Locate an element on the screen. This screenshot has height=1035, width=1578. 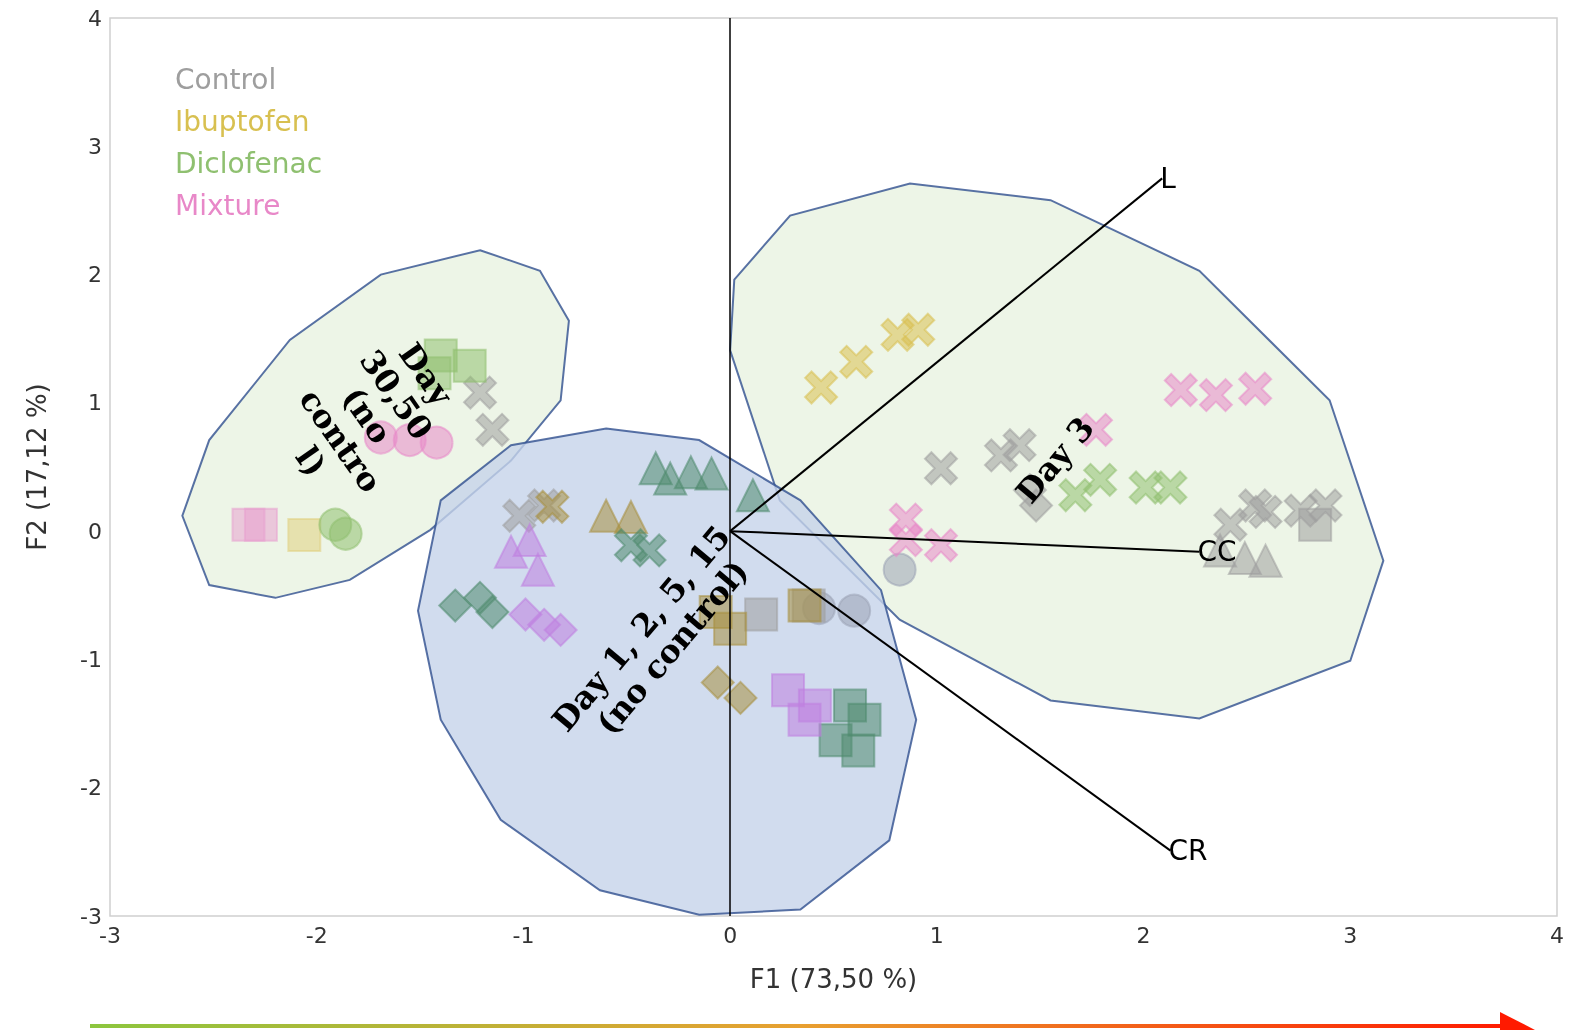
y-tick-label: 4 is located at coordinates (95, 18).